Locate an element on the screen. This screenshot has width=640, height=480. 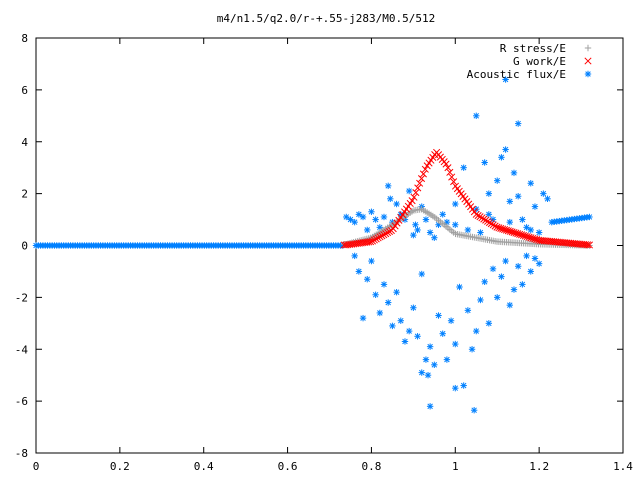
legend-label-r-stress: R stress/E is located at coordinates (533, 48).